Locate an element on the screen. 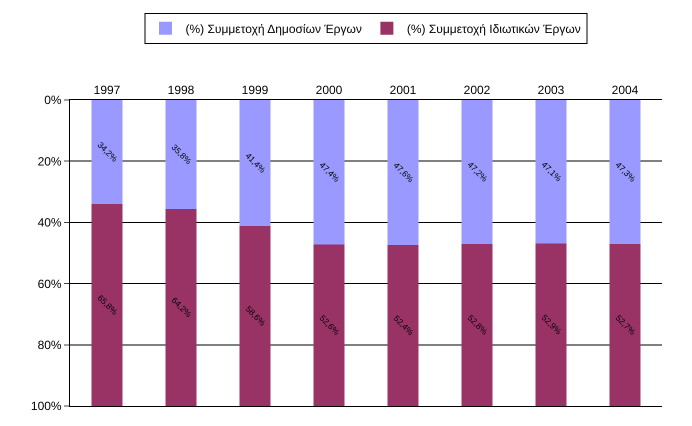 This screenshot has width=692, height=426. x-tick-label: 1998 is located at coordinates (181, 90).